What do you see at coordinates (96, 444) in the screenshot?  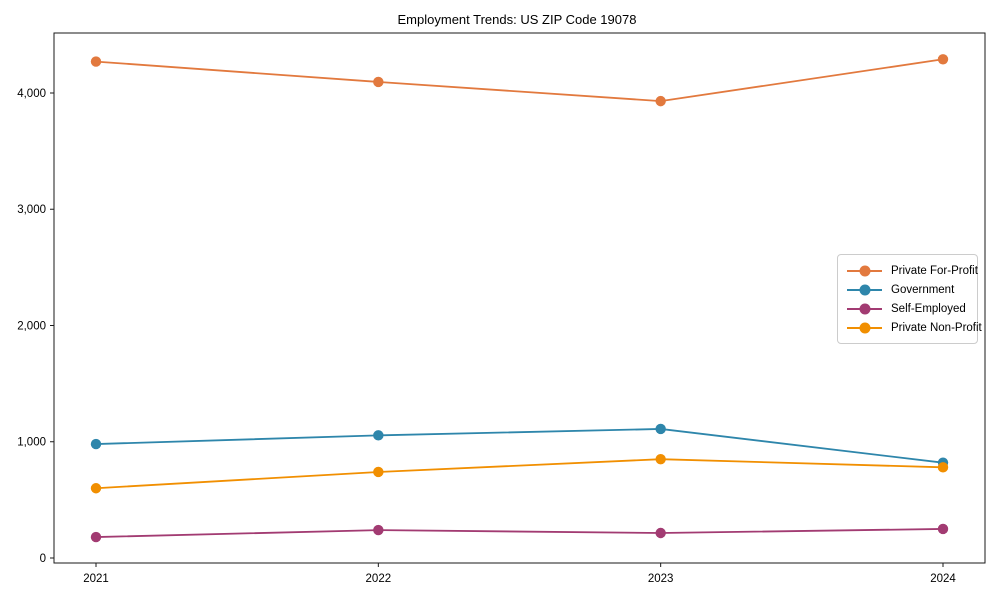 I see `data-point-government-2021` at bounding box center [96, 444].